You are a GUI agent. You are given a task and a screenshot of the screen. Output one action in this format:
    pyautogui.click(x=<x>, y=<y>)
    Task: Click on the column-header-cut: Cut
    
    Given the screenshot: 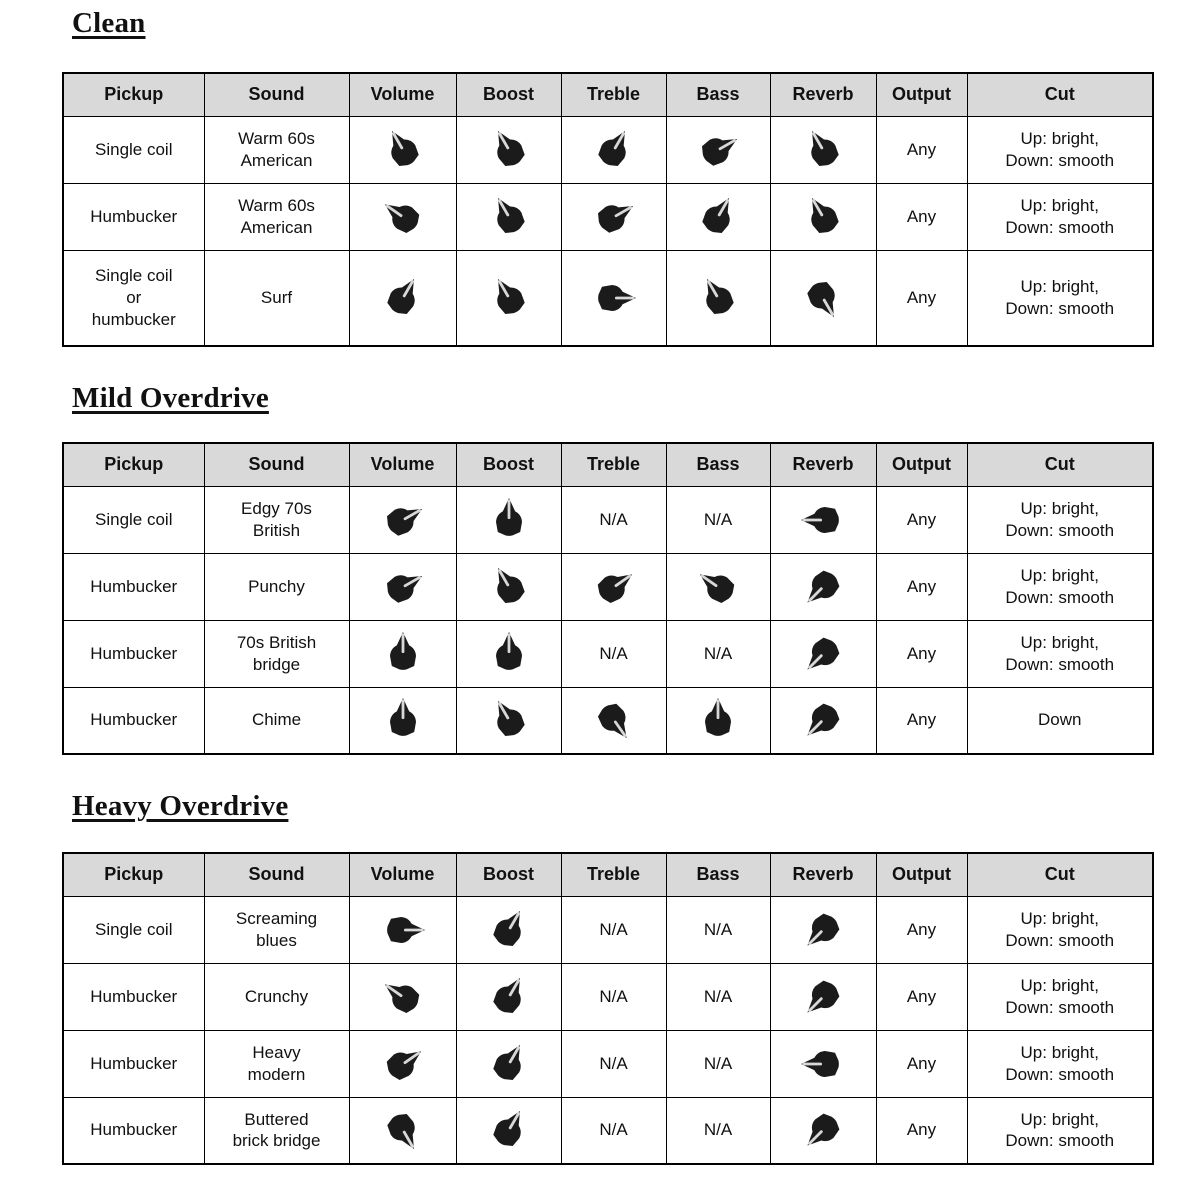 What is the action you would take?
    pyautogui.click(x=1060, y=874)
    